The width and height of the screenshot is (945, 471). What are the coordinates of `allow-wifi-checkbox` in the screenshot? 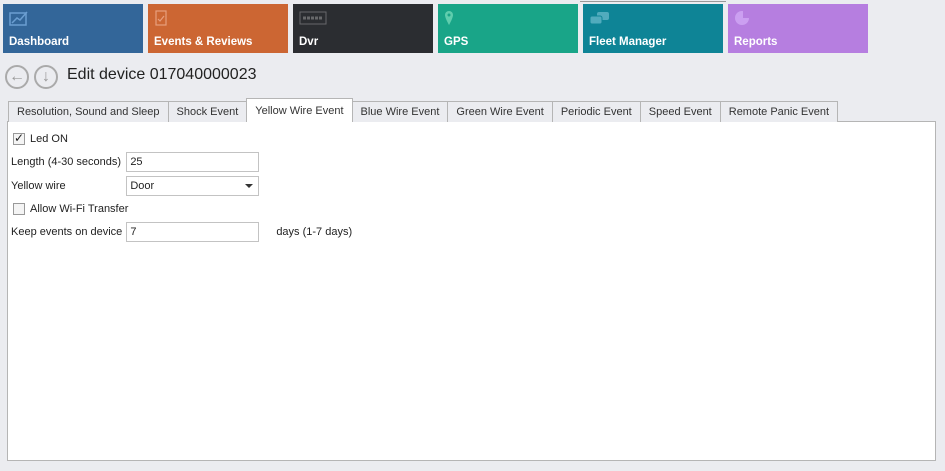 It's located at (19, 209).